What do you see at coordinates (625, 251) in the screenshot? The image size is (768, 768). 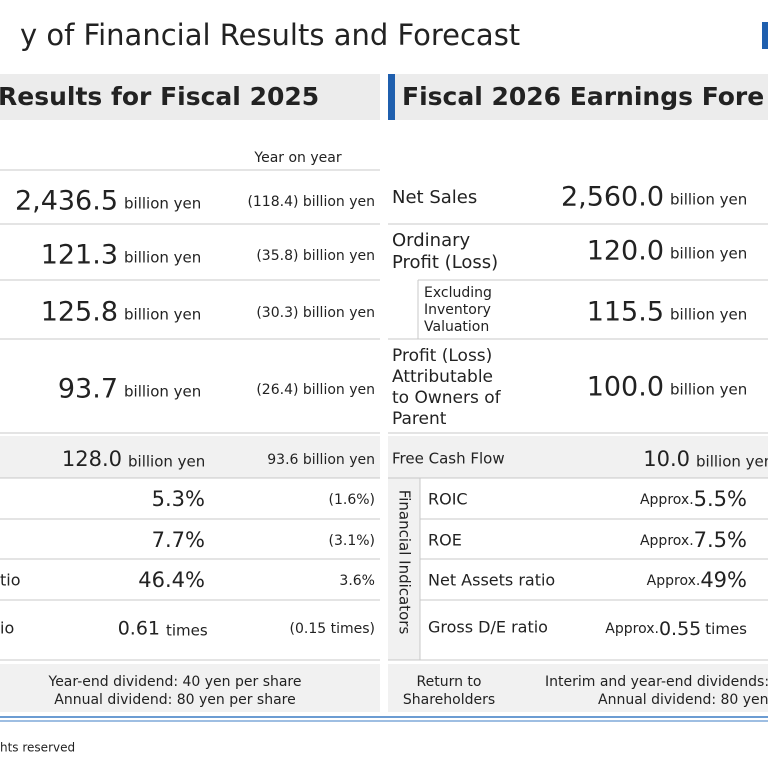 I see `value: 120.0` at bounding box center [625, 251].